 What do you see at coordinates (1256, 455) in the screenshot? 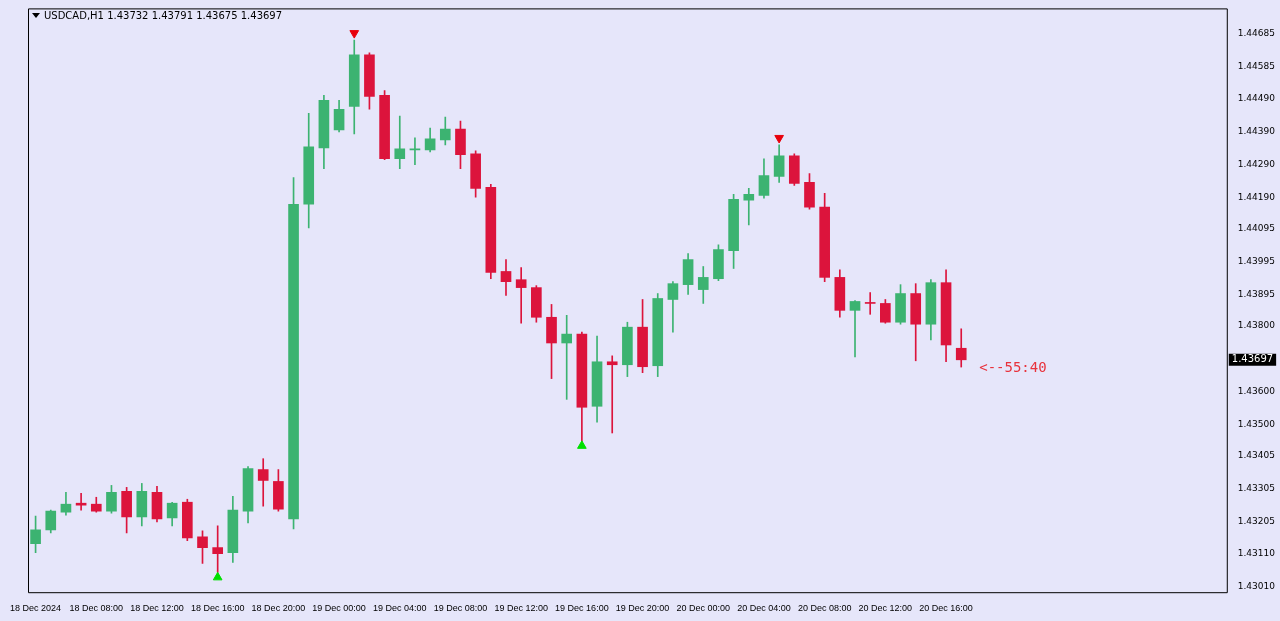
I see `y-tick-label: 1.43405` at bounding box center [1256, 455].